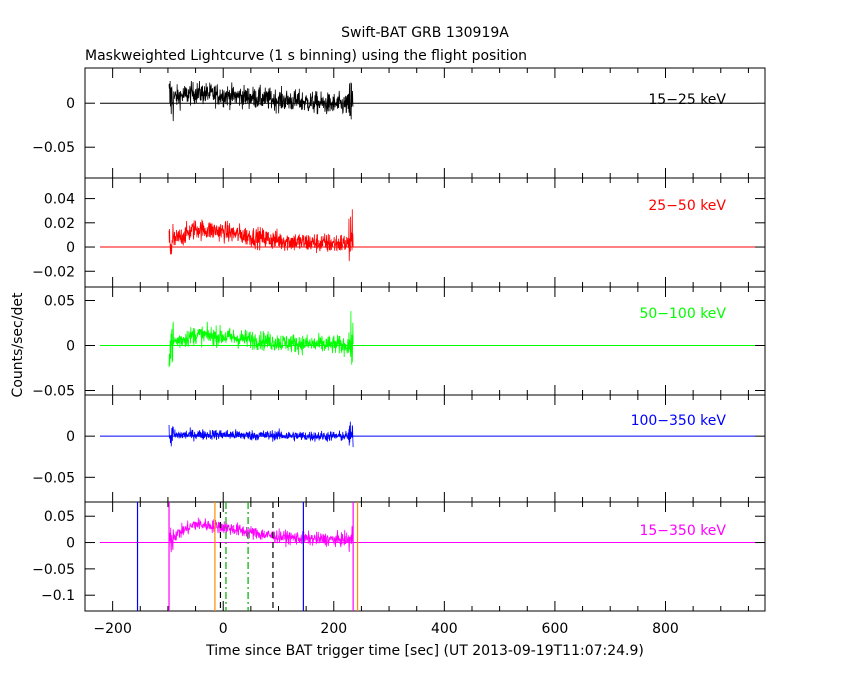 The width and height of the screenshot is (850, 680). I want to click on band-label: 50−100 keV, so click(682, 314).